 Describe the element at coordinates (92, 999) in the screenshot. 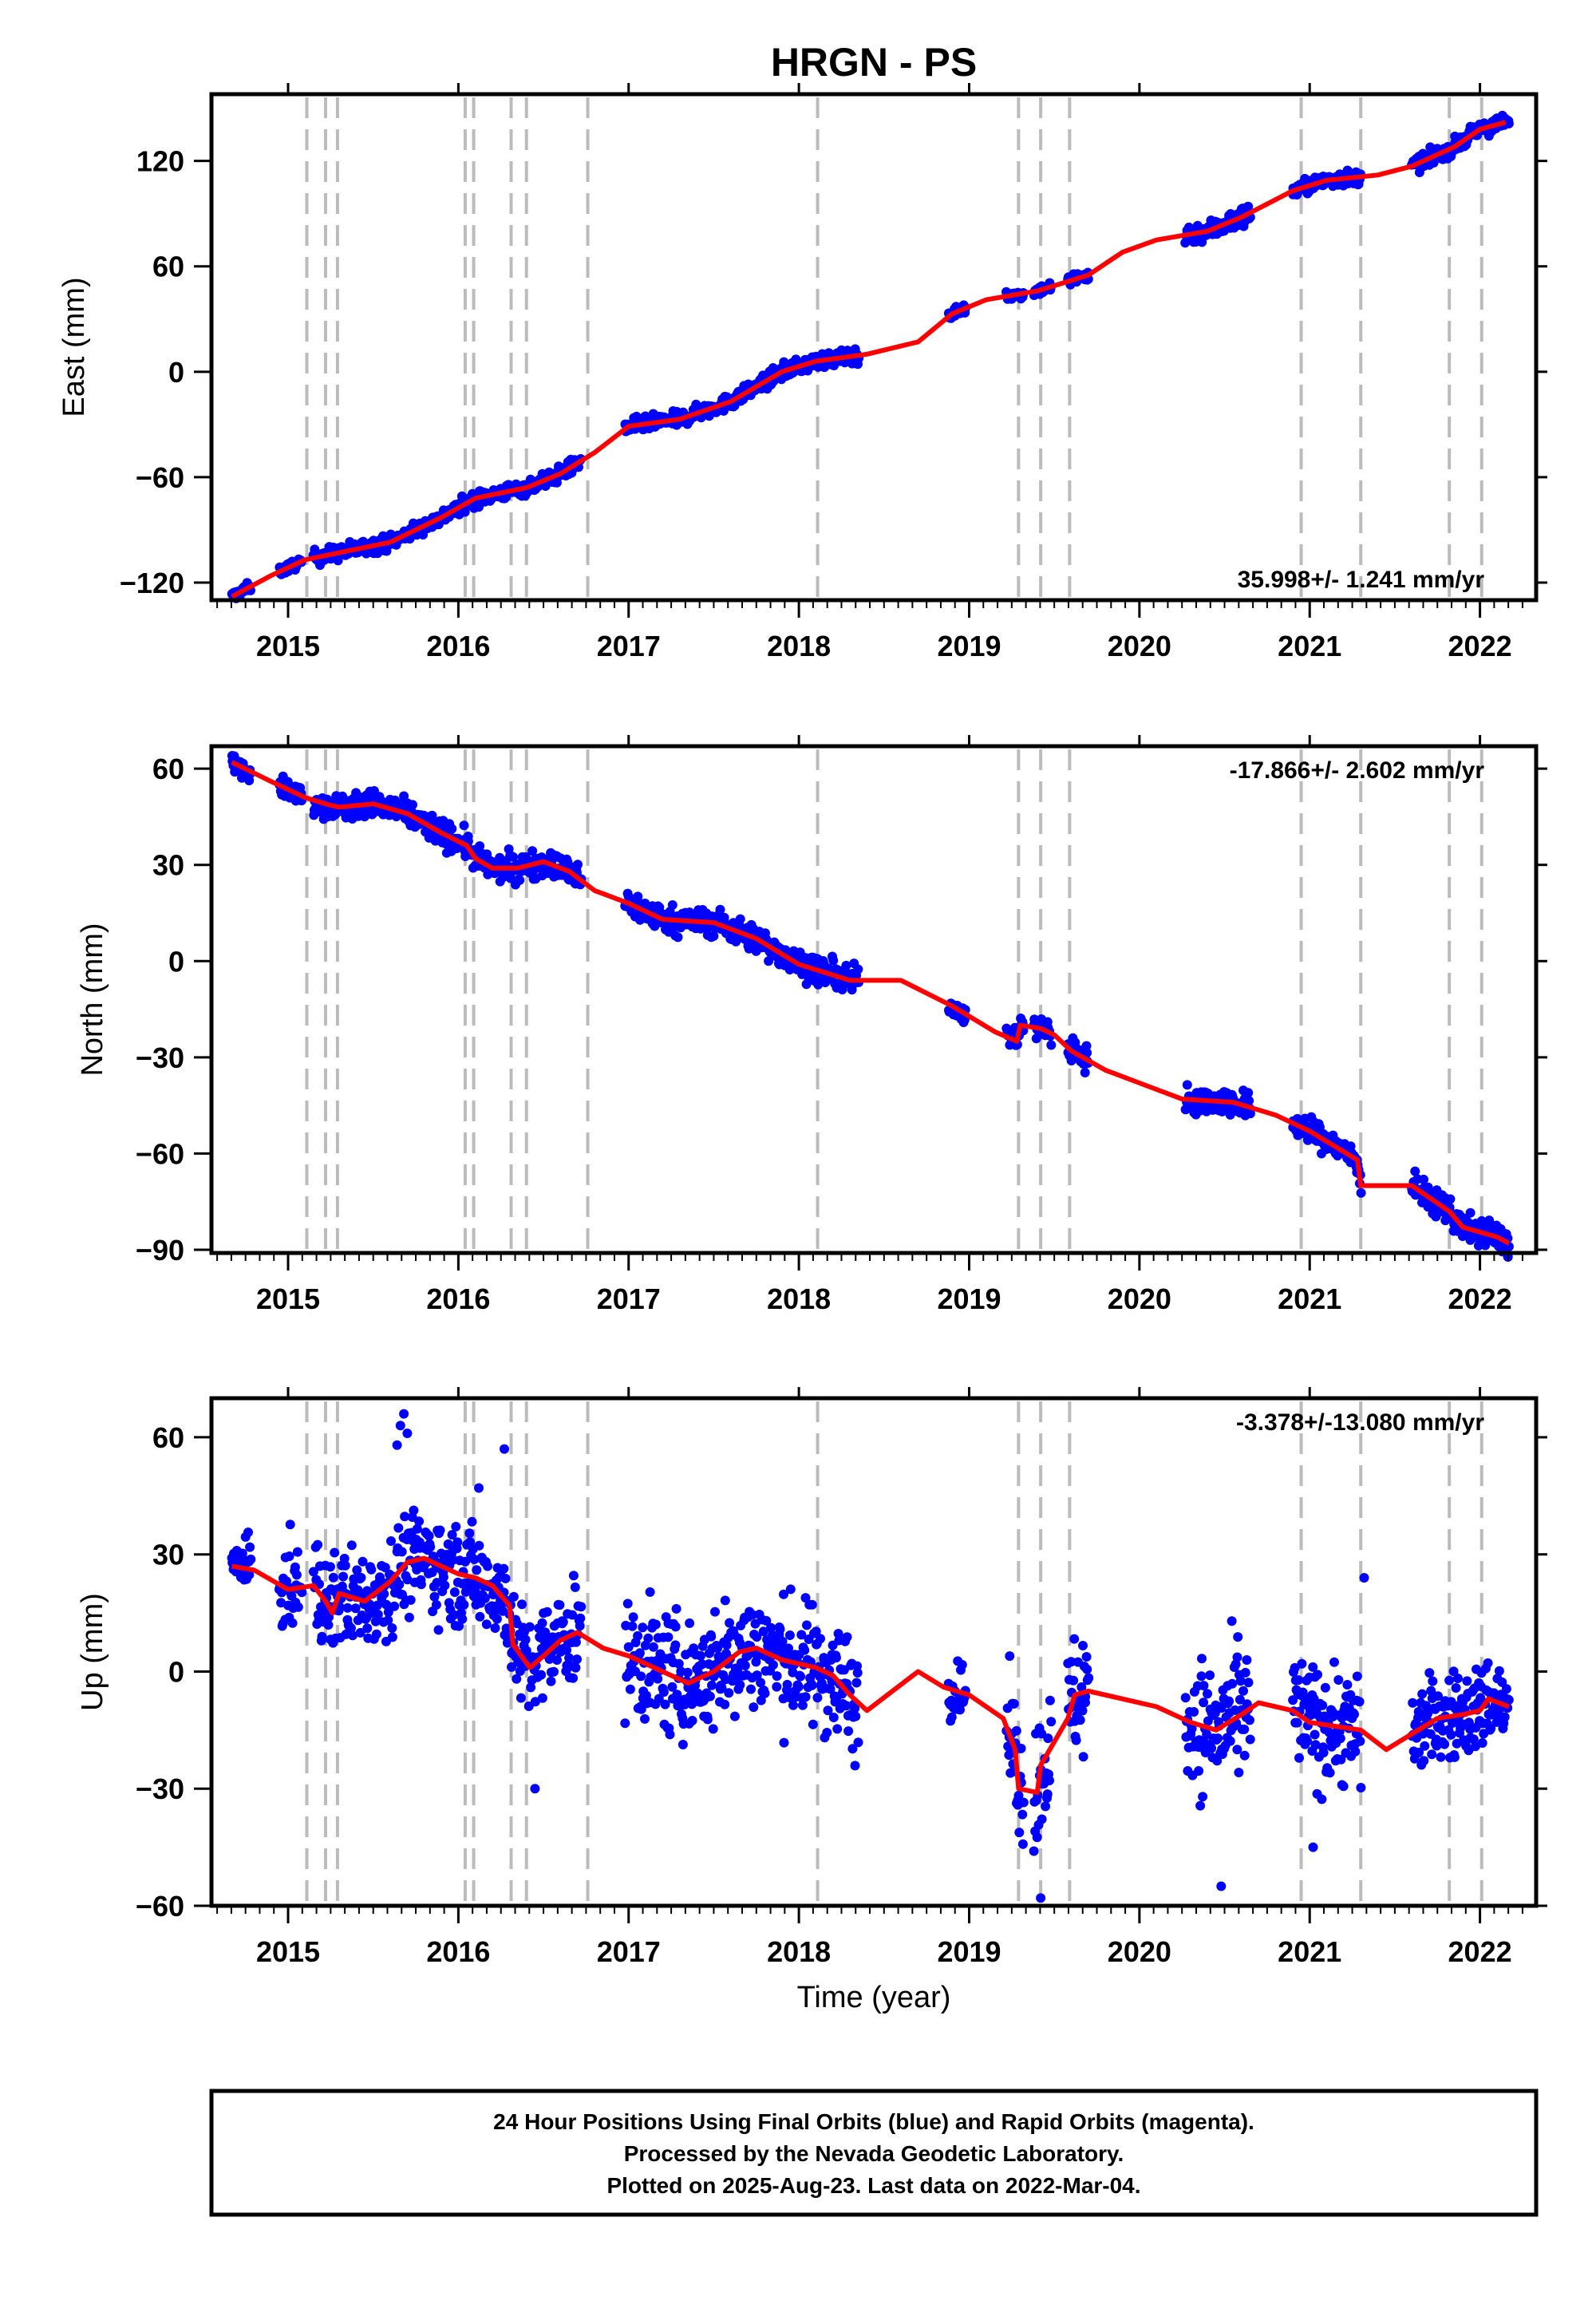

I see `north-y-axis-label: North (mm)` at that location.